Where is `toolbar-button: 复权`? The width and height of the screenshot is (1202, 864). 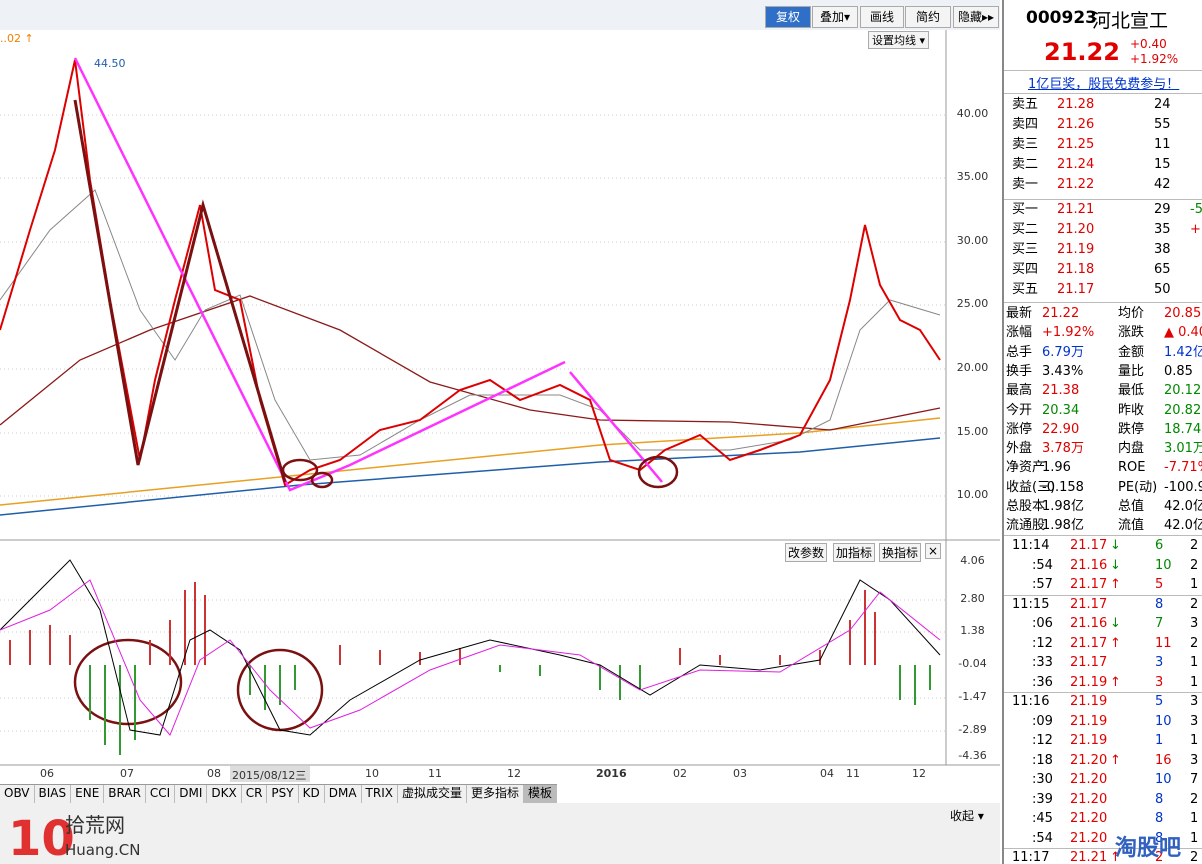
toolbar-button: 复权 is located at coordinates (788, 17).